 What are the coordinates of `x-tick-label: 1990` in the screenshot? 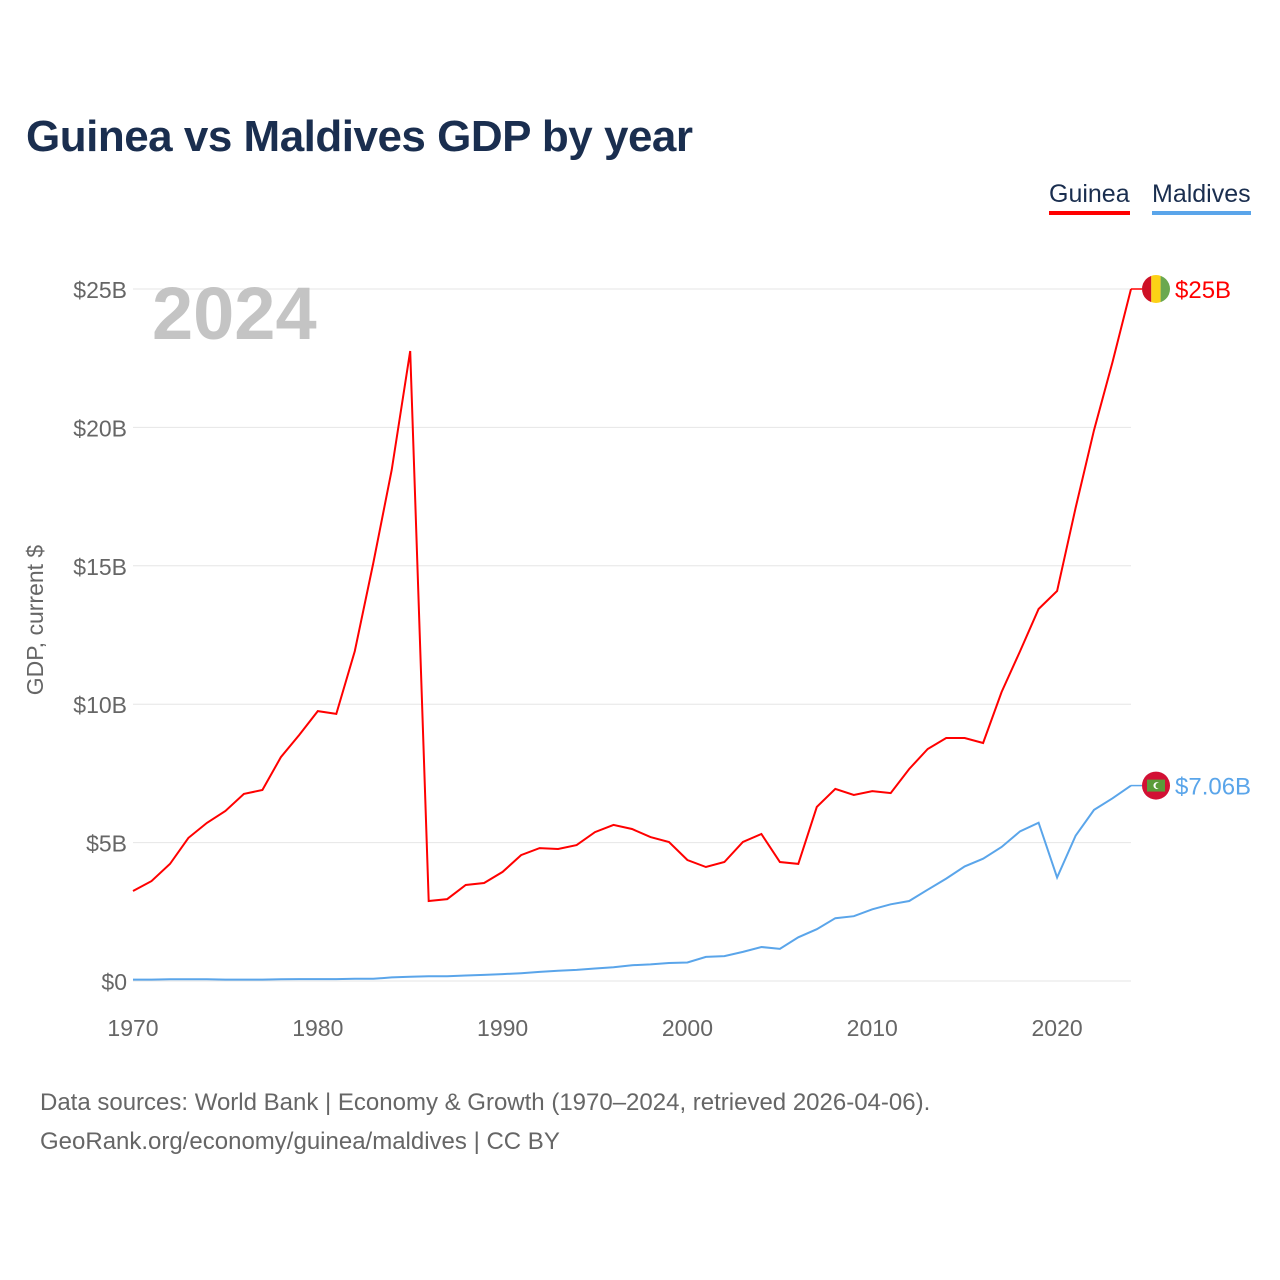 It's located at (502, 1028).